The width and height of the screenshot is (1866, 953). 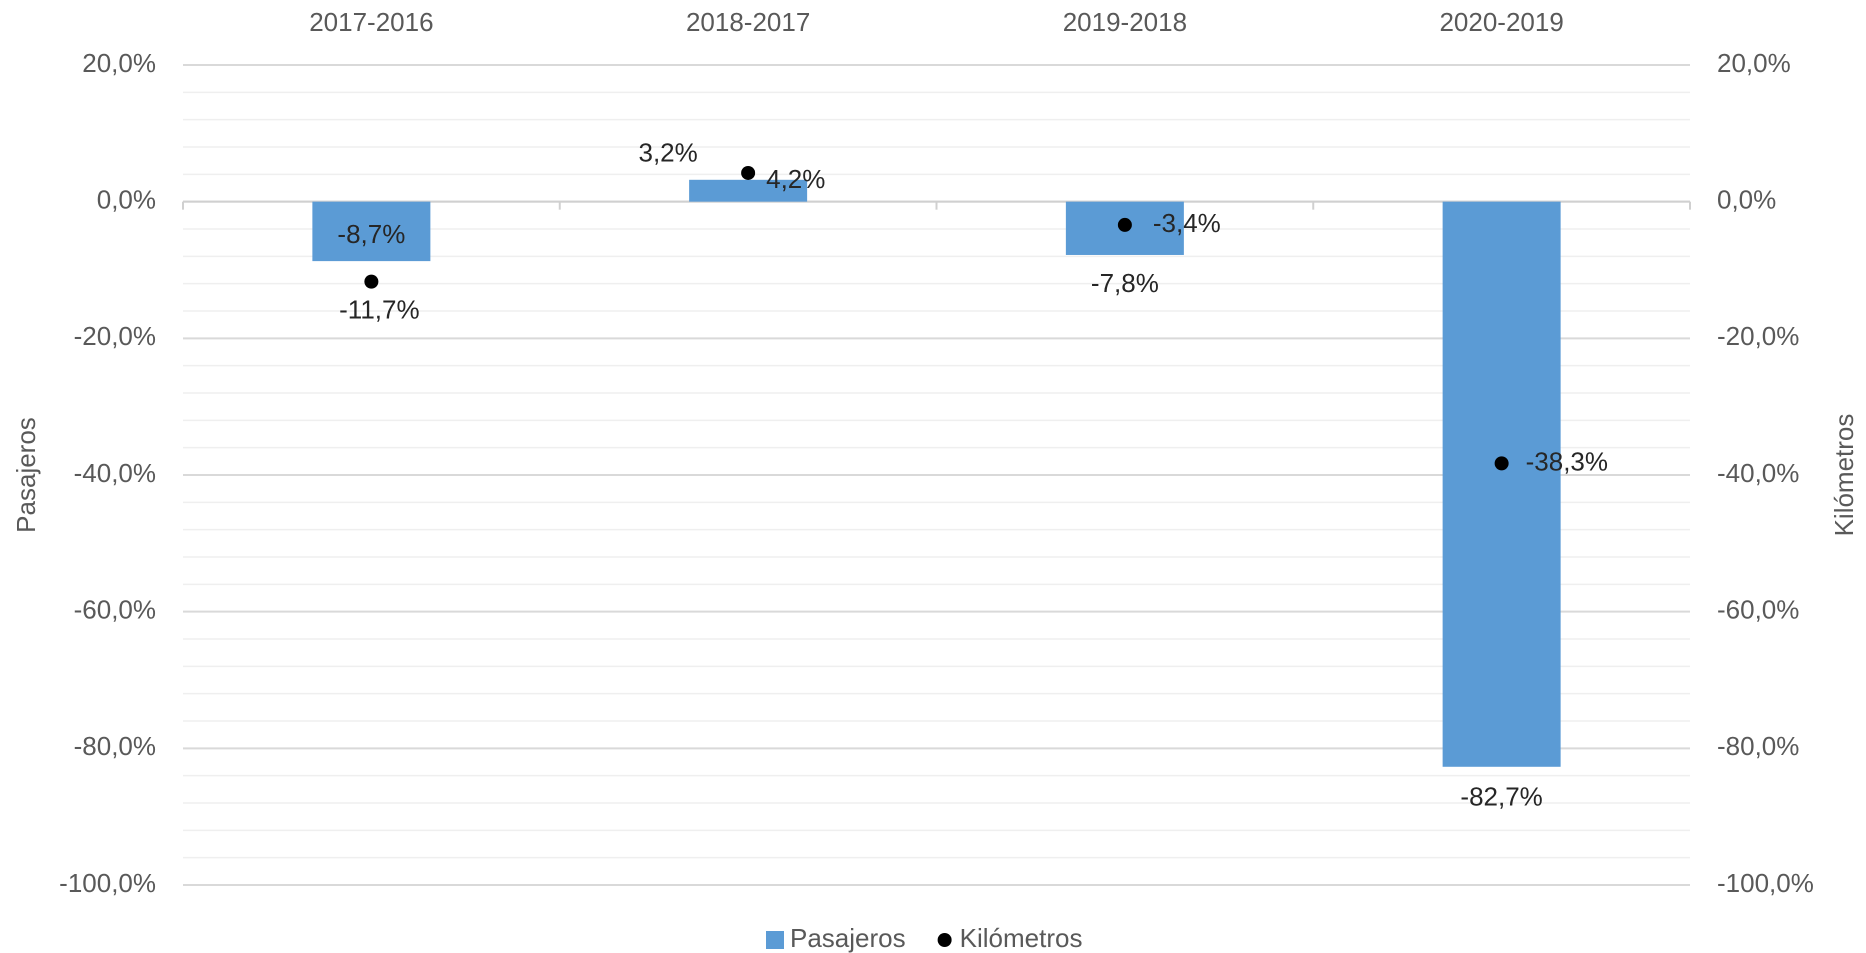 What do you see at coordinates (115, 610) in the screenshot?
I see `y-tick-label: -60,0%` at bounding box center [115, 610].